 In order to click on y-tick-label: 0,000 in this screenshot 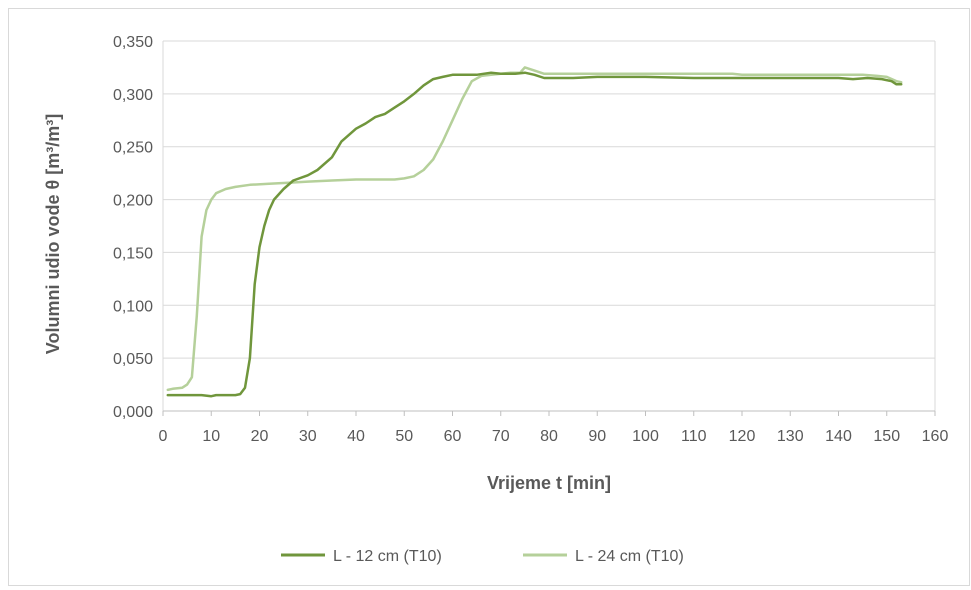, I will do `click(133, 412)`.